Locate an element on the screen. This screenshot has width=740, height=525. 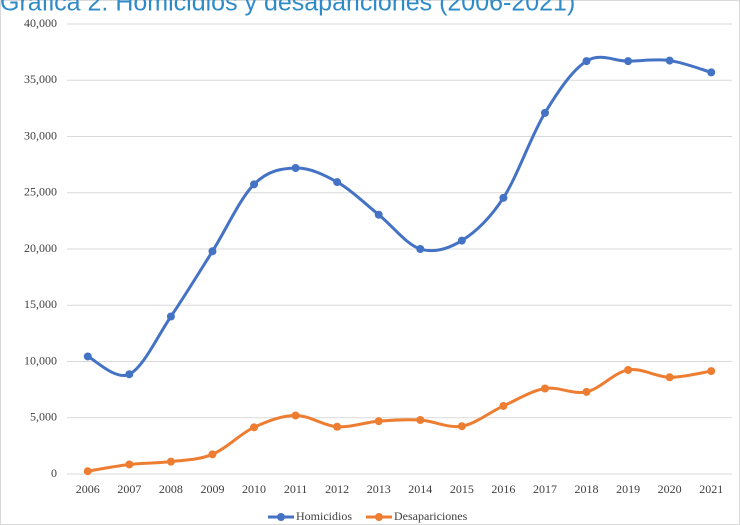
x-tick-label: 2011 is located at coordinates (296, 489).